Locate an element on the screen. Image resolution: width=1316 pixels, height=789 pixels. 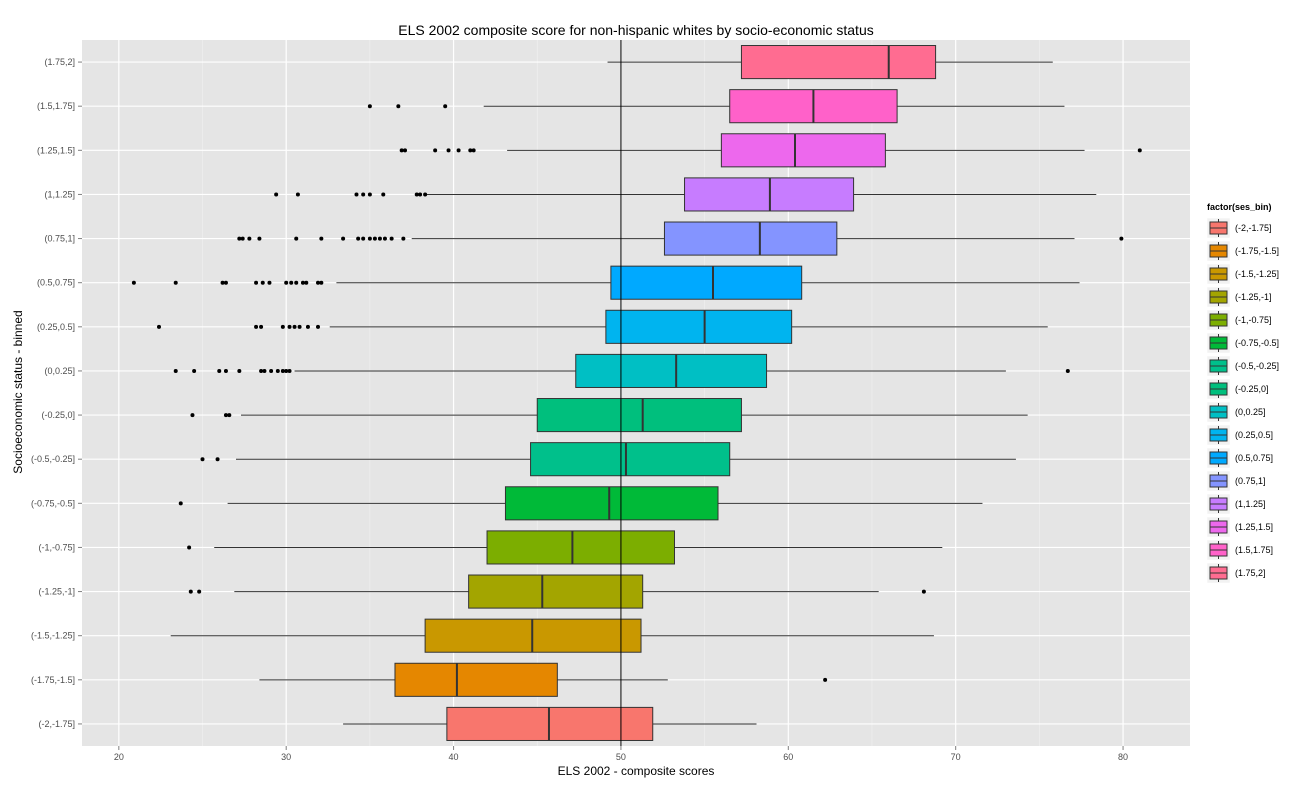
legend-item: (-1,-0.75] is located at coordinates (1239, 320).